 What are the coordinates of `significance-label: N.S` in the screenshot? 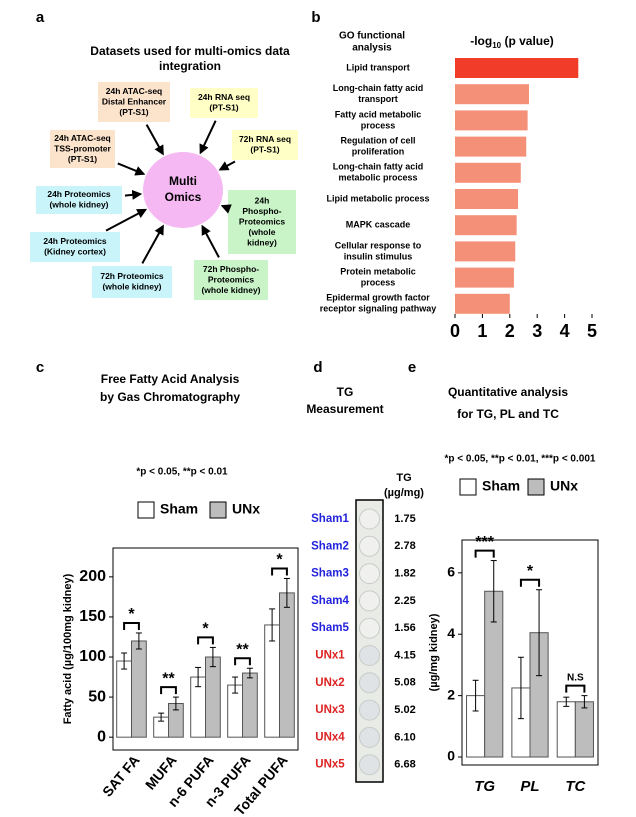 It's located at (575, 677).